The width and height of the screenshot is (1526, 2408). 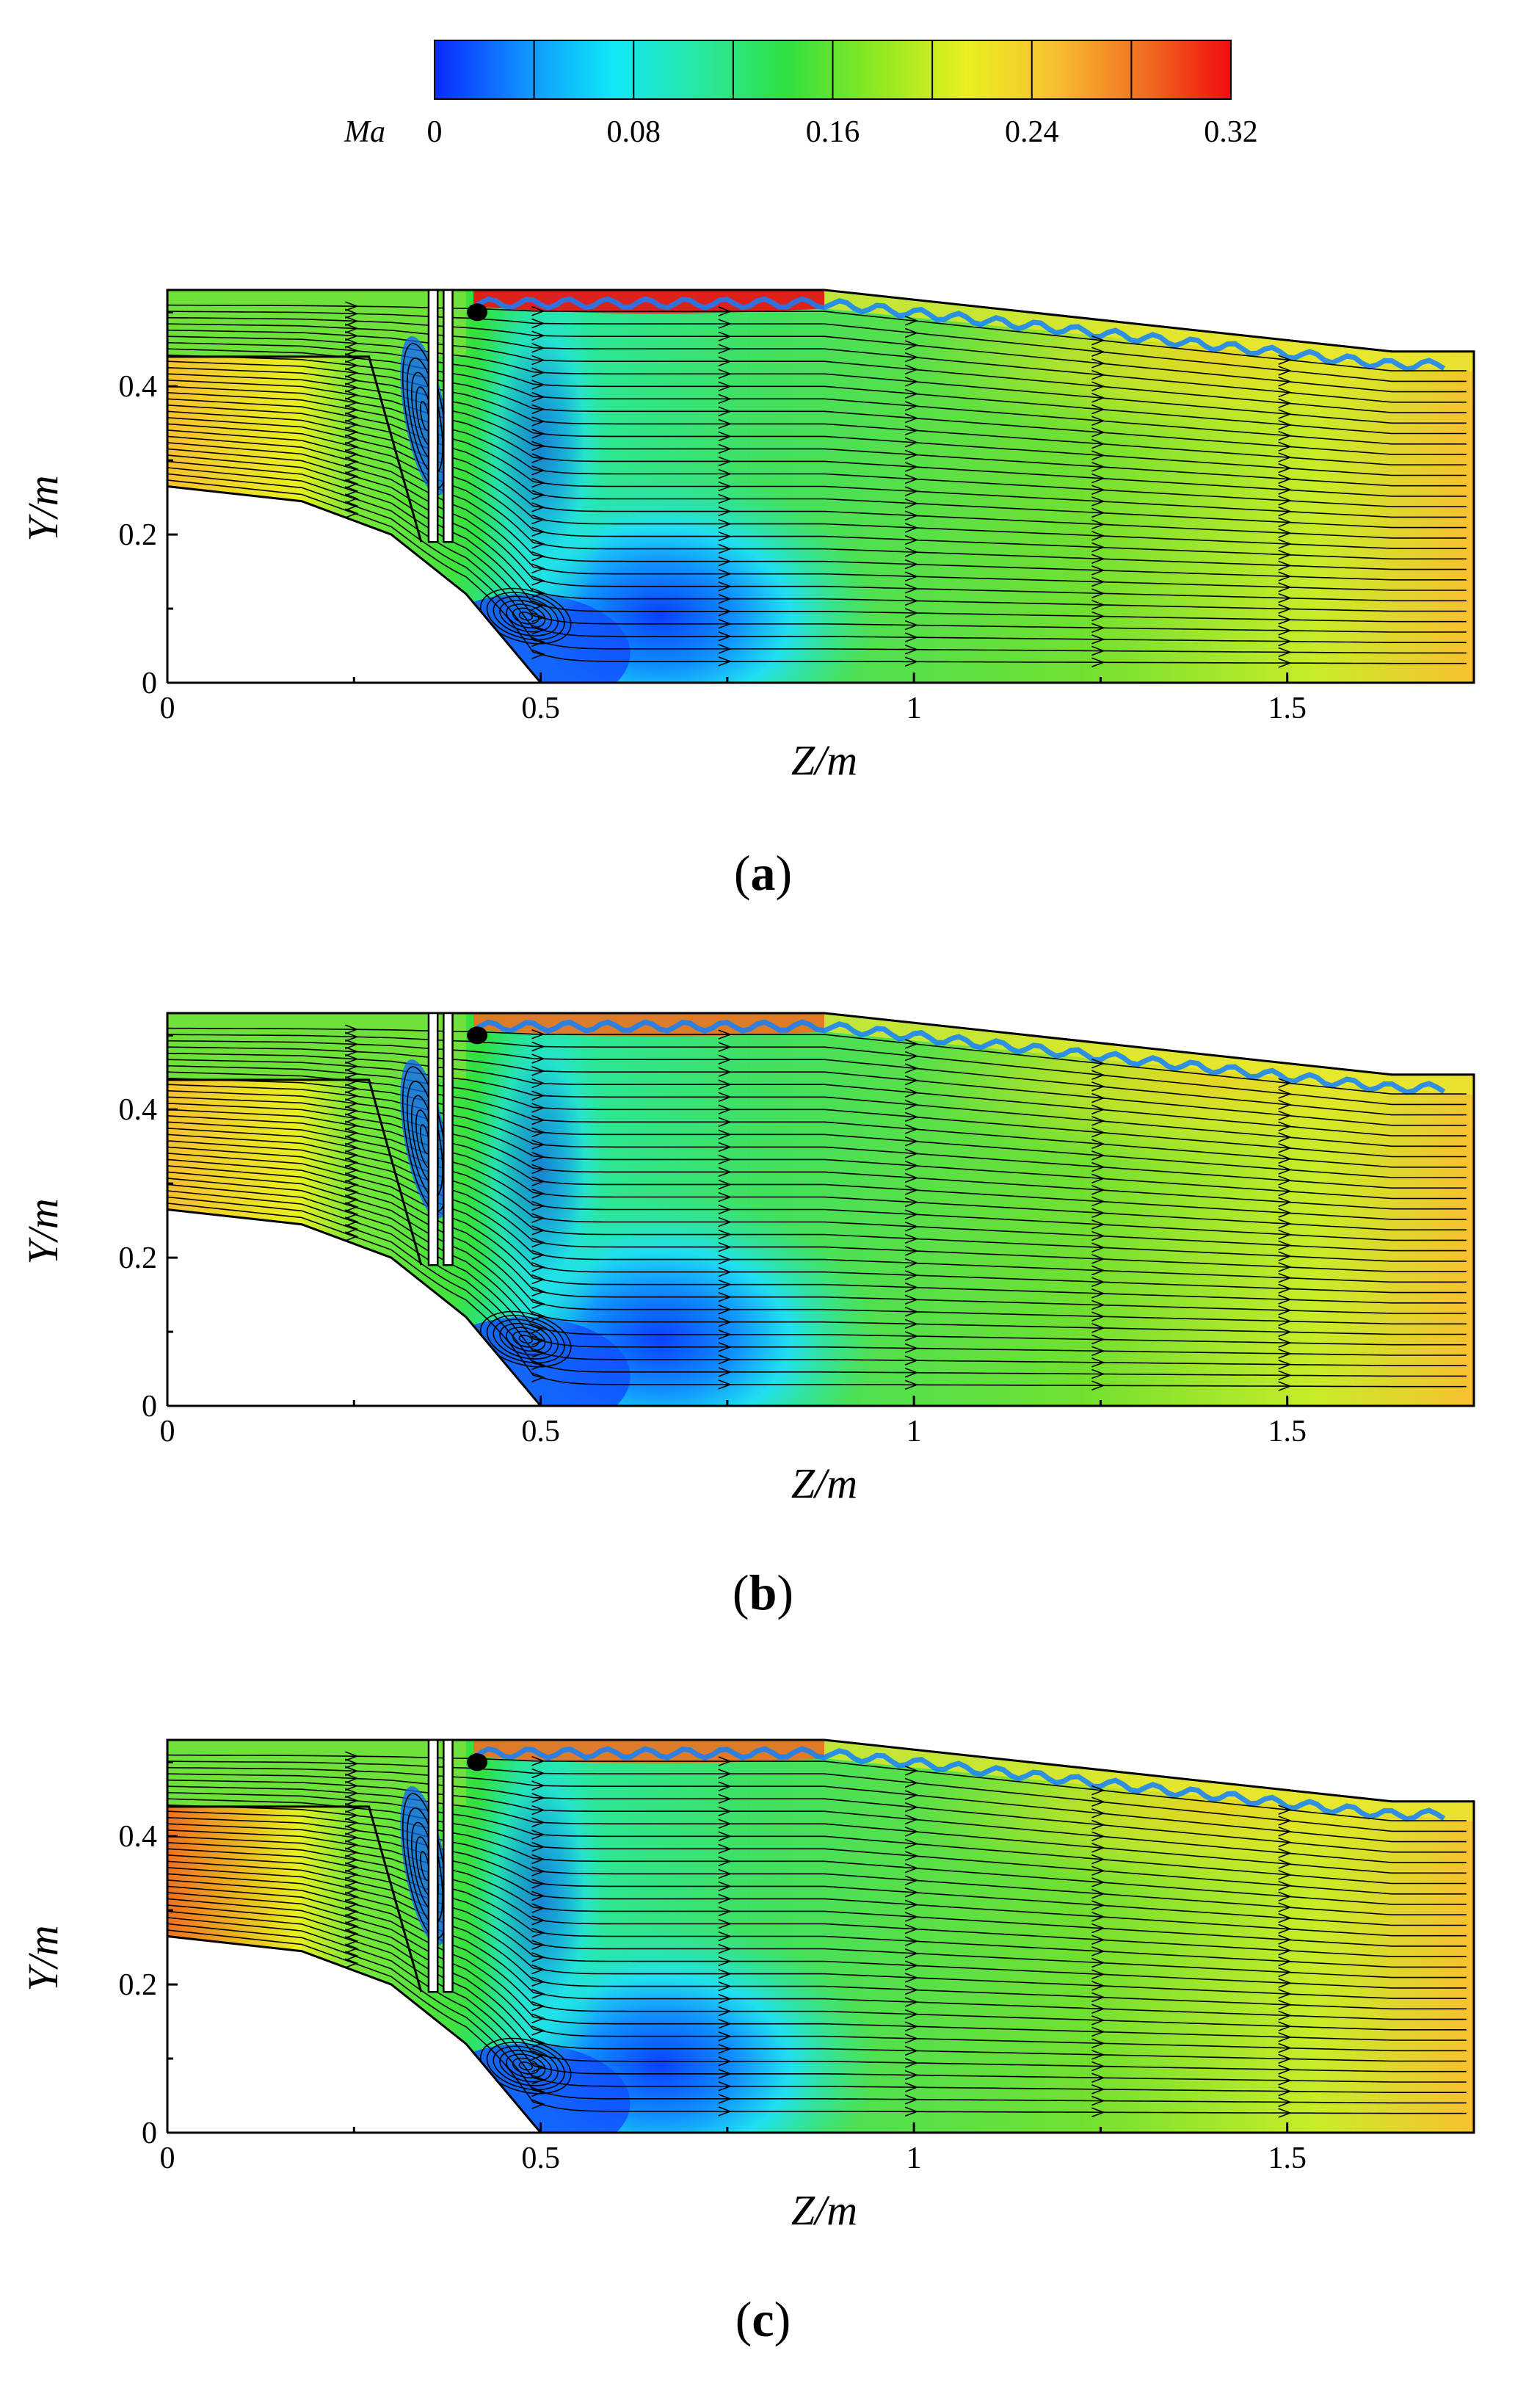 I want to click on recirculation-vortex, so click(x=525, y=1339).